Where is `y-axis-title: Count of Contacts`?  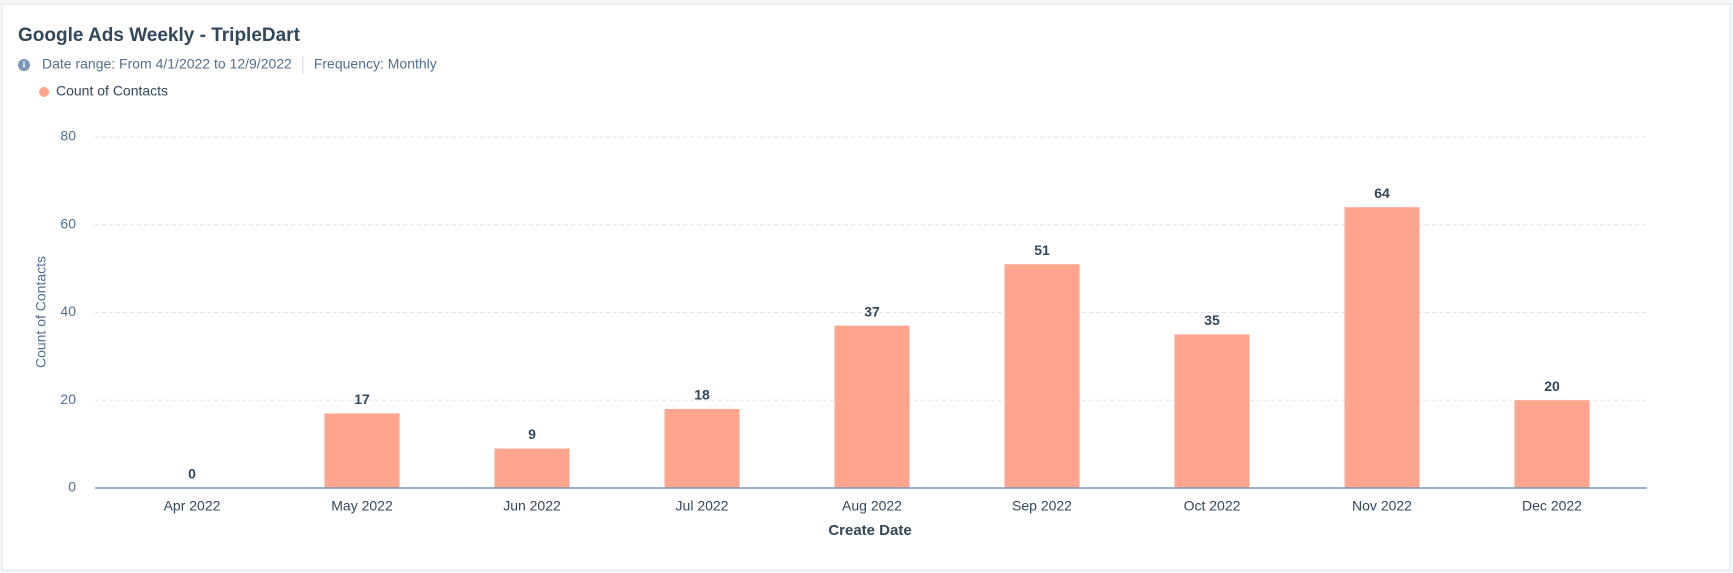
y-axis-title: Count of Contacts is located at coordinates (41, 312).